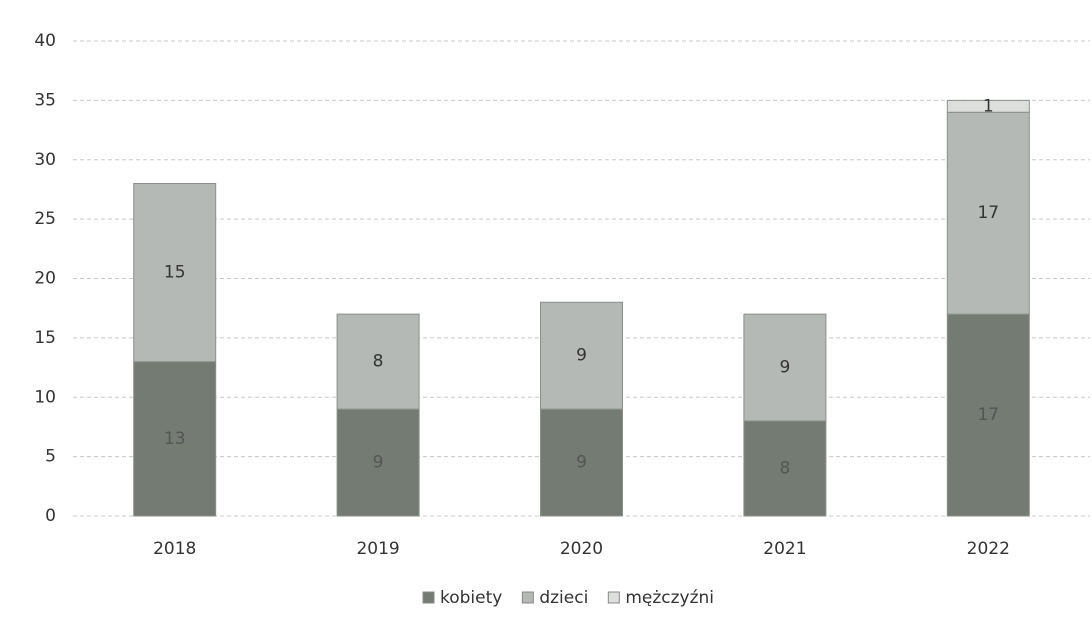 The image size is (1092, 629). I want to click on y-tick-label: 25, so click(45, 219).